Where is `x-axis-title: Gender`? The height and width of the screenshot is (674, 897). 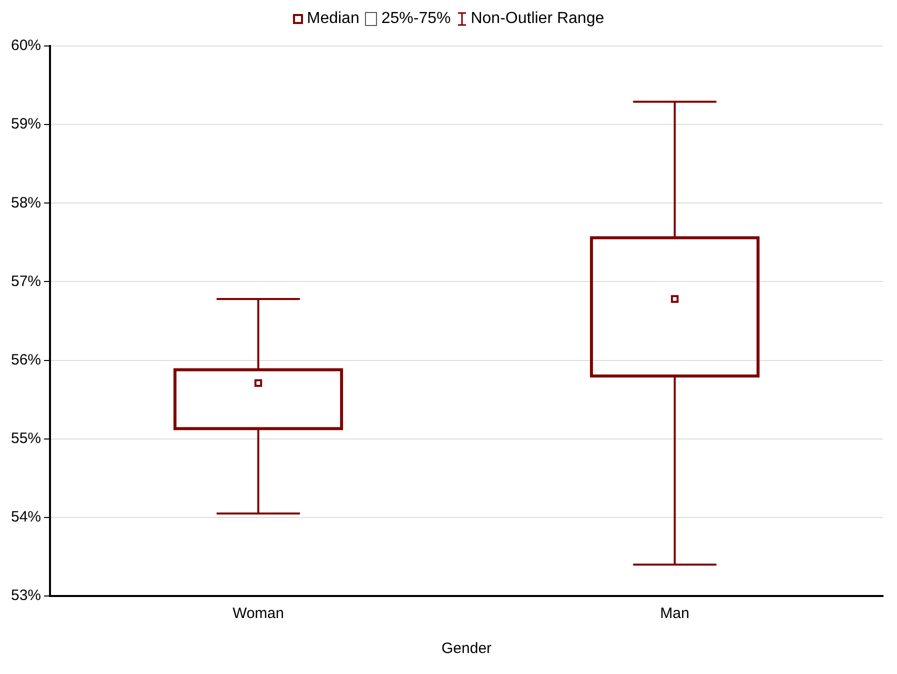
x-axis-title: Gender is located at coordinates (466, 649).